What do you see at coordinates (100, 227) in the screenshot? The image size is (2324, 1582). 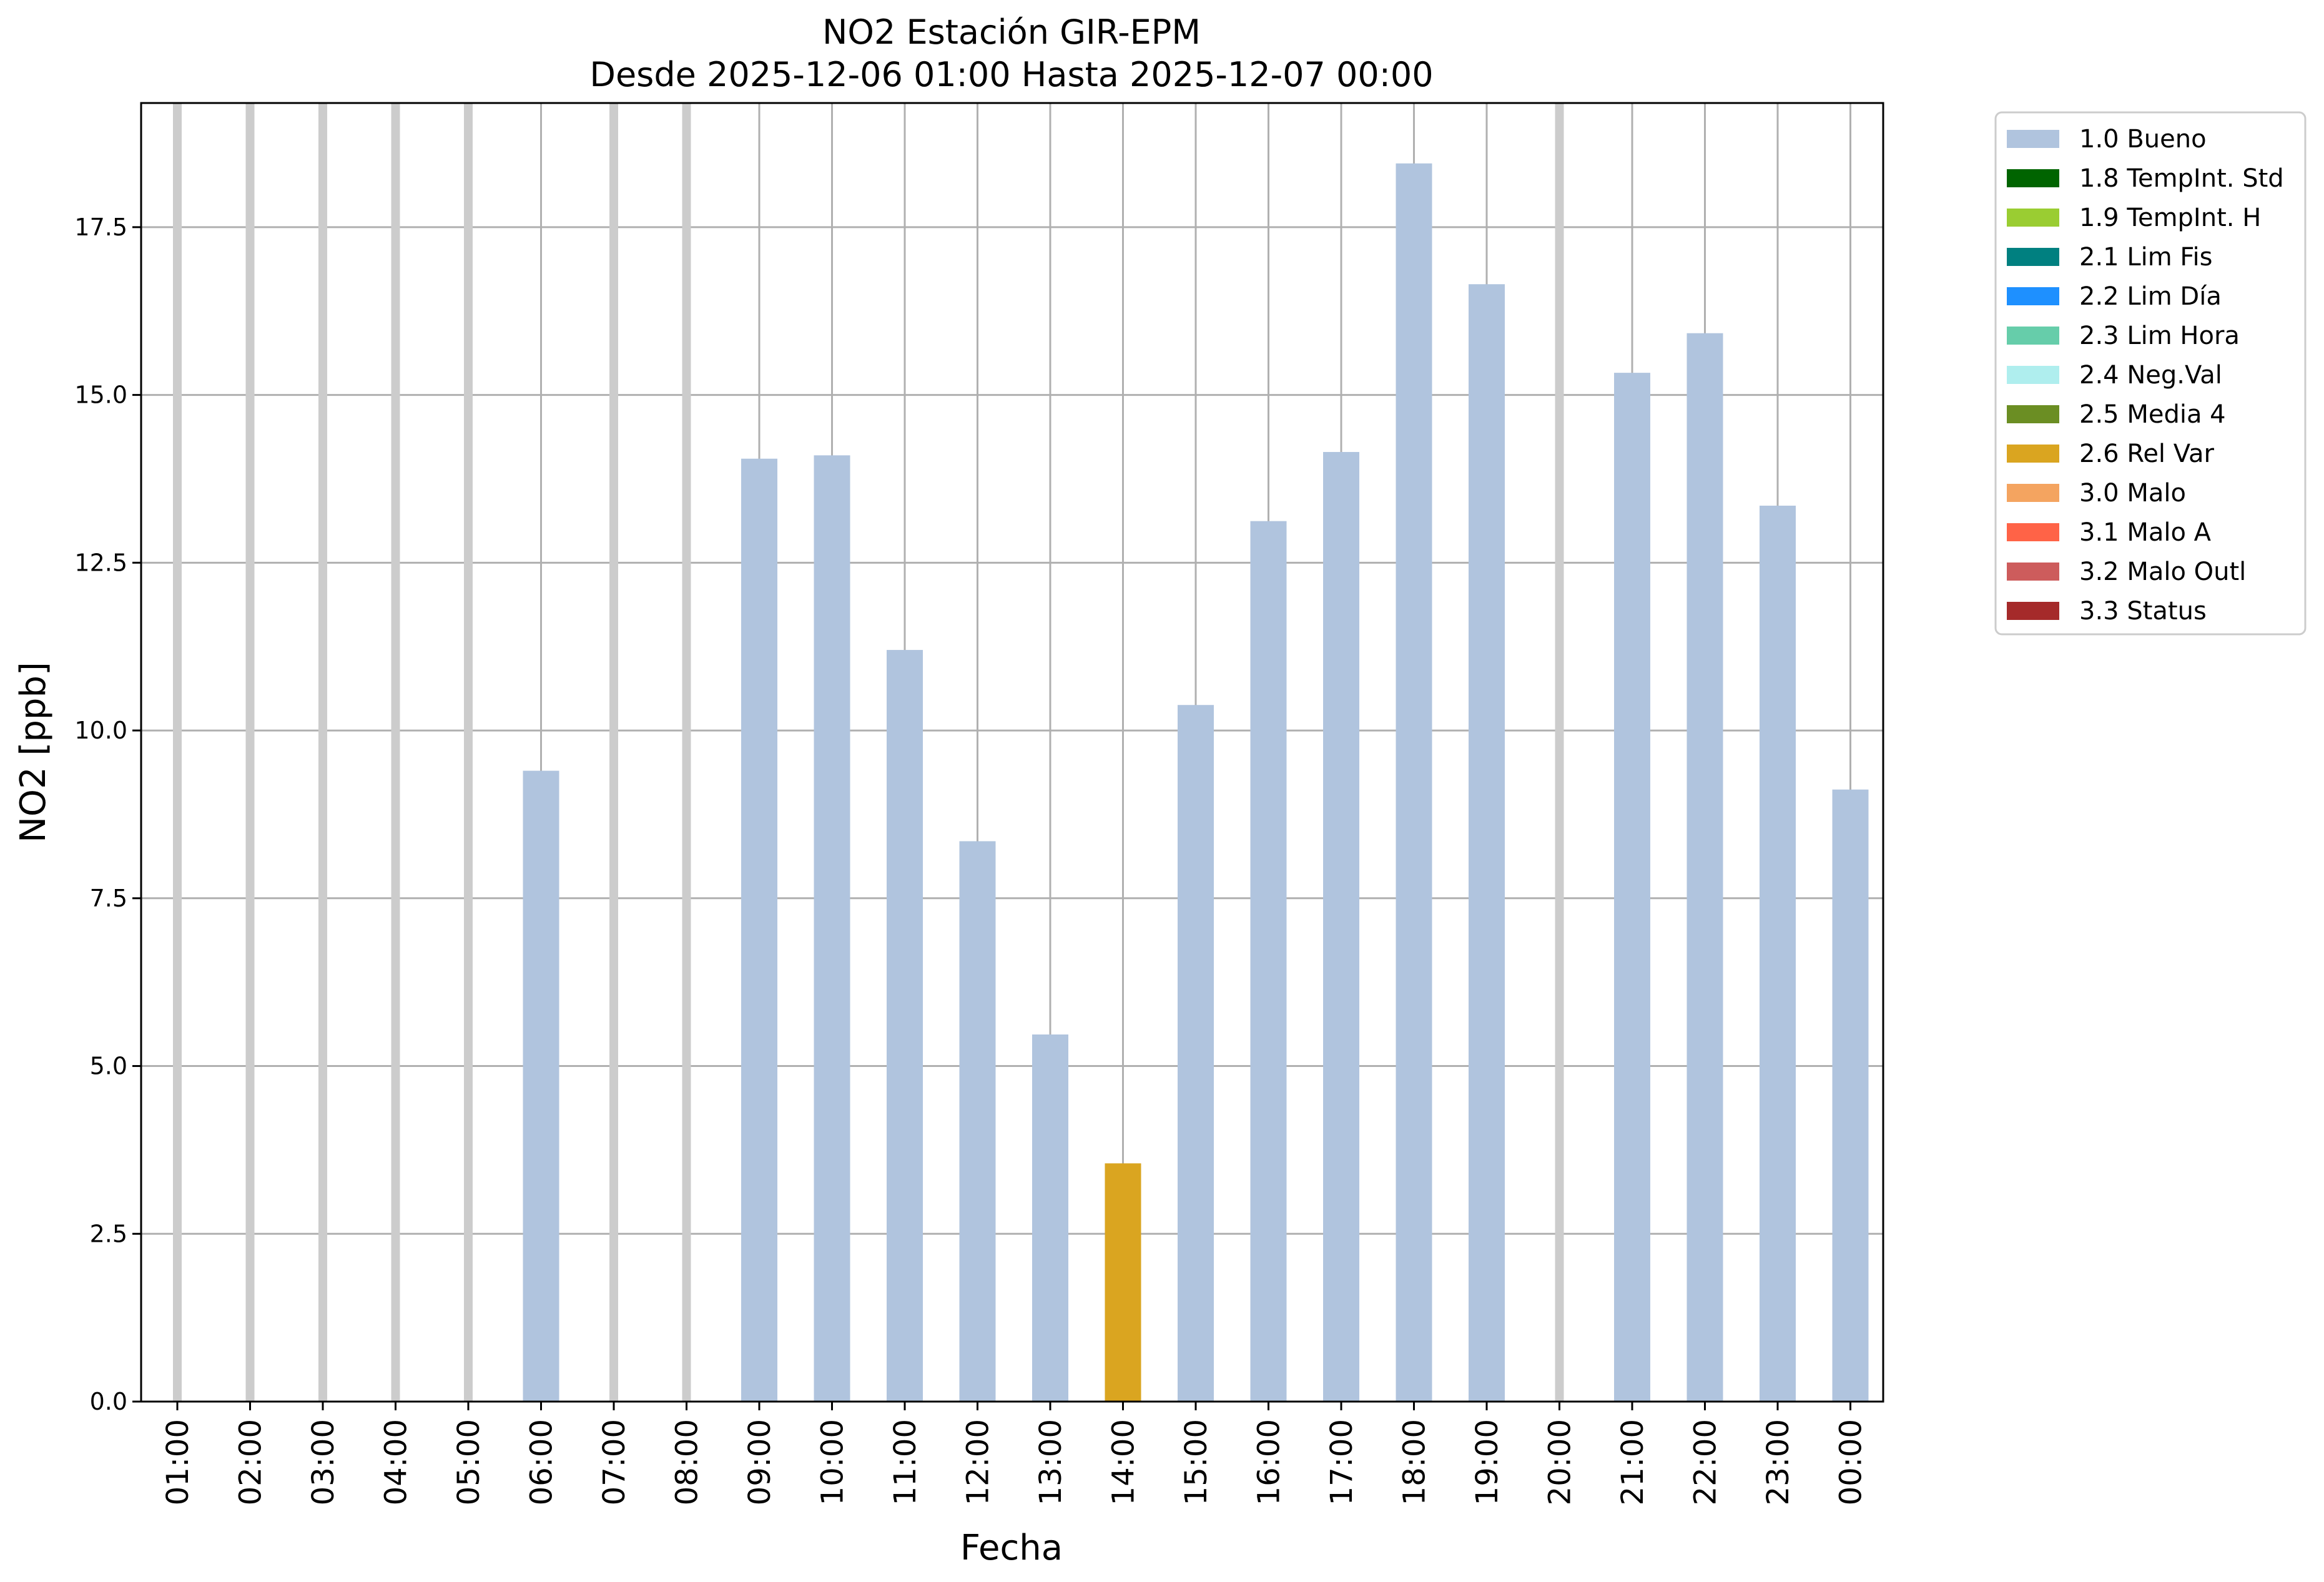 I see `y-tick-label: 17.5` at bounding box center [100, 227].